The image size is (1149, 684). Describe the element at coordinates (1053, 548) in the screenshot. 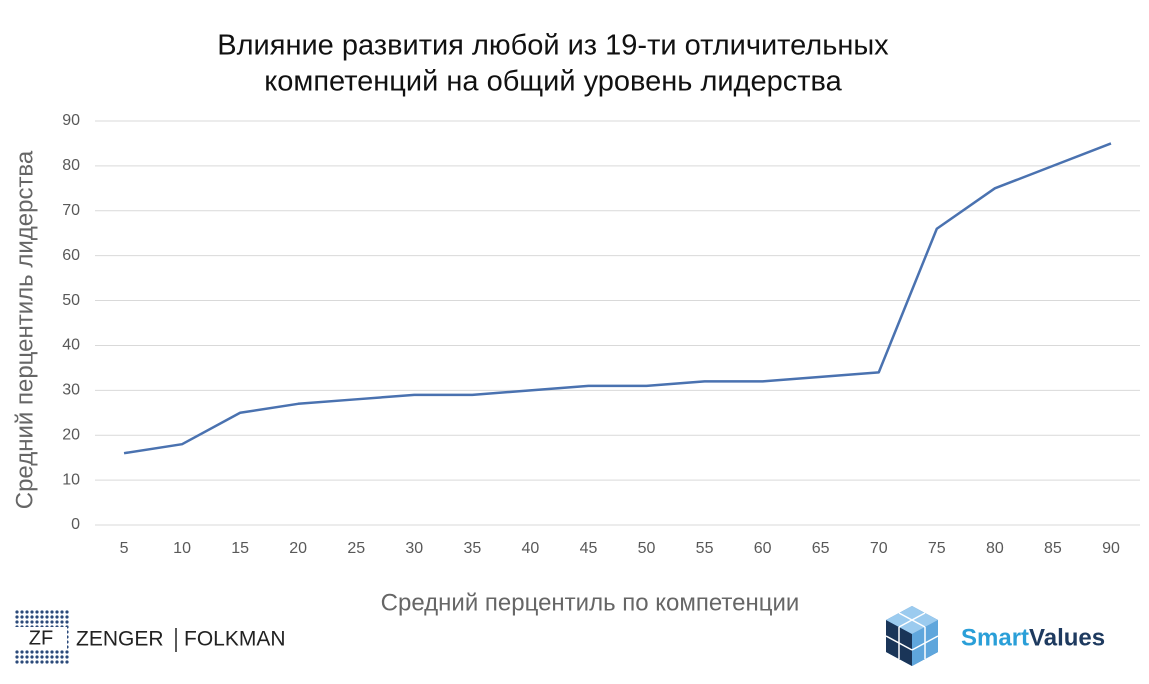

I see `x-tick-label: 85` at that location.